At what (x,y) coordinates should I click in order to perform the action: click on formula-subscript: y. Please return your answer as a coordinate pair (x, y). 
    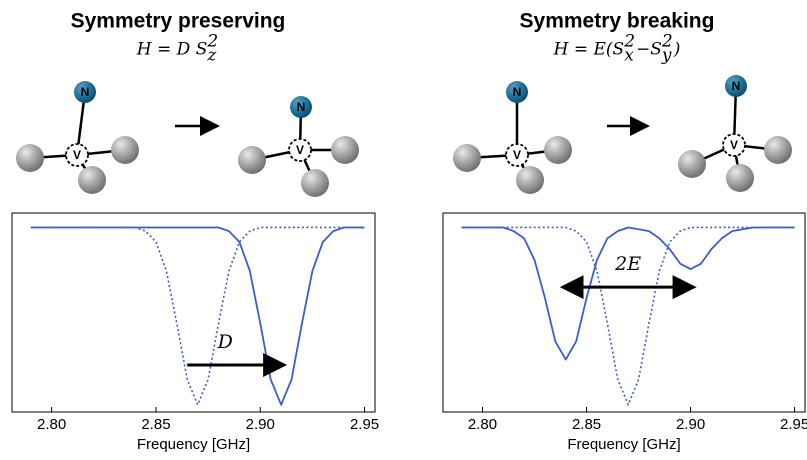
    Looking at the image, I should click on (666, 56).